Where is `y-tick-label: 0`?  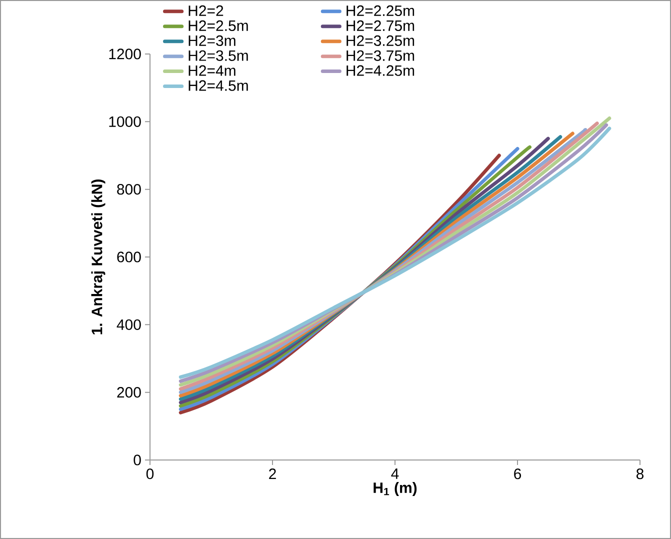 y-tick-label: 0 is located at coordinates (137, 460).